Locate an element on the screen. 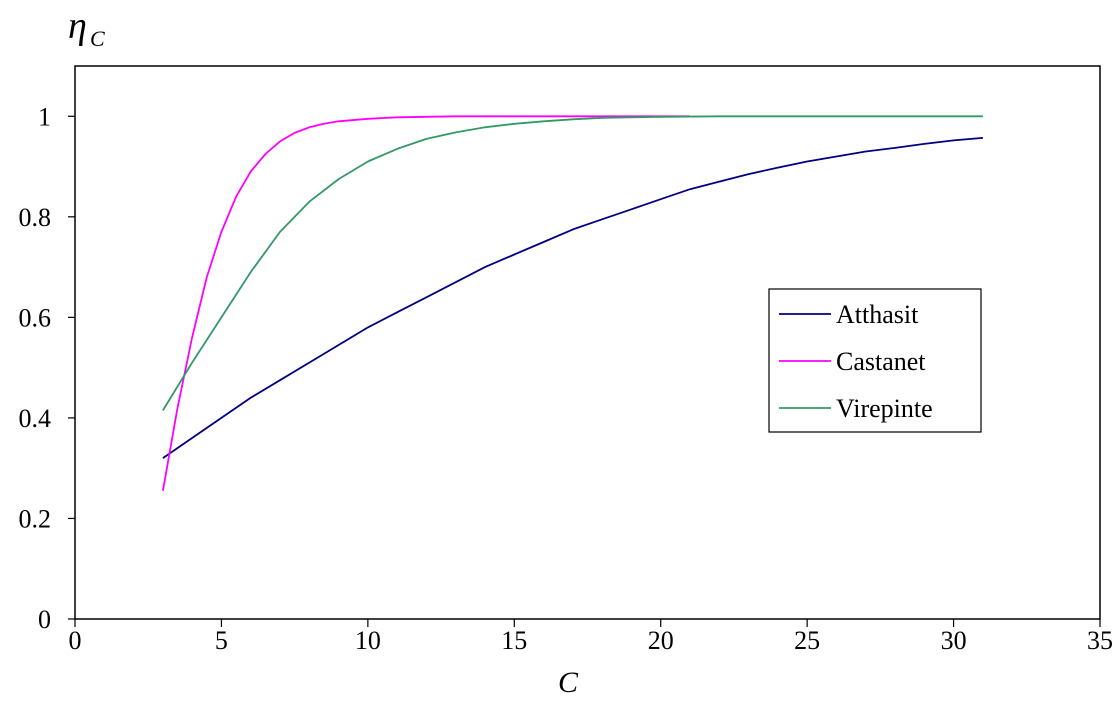 Image resolution: width=1117 pixels, height=704 pixels. y-axis-ticks: 0 0.2 0.4 0.6 0.8 1 is located at coordinates (47, 368).